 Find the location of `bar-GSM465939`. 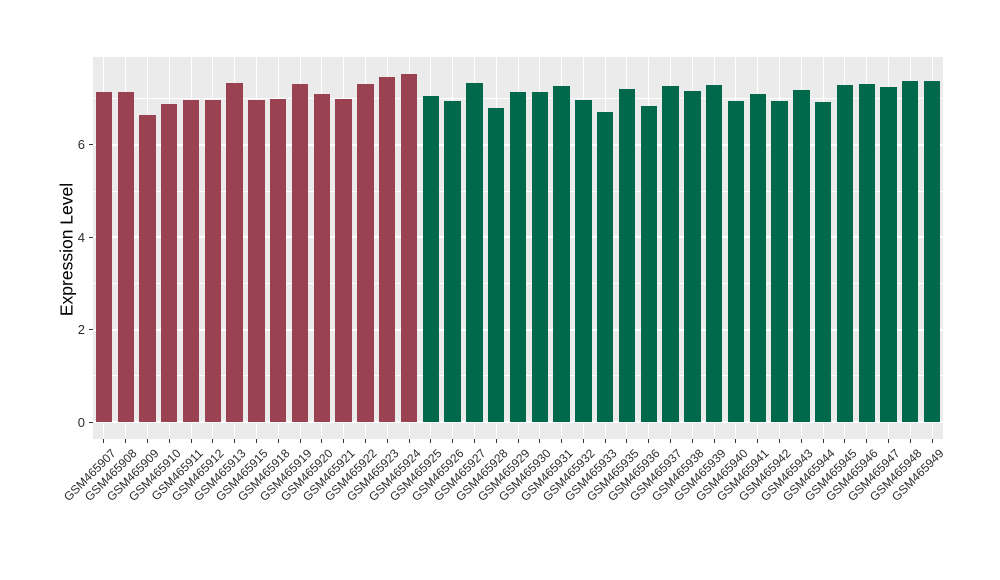

bar-GSM465939 is located at coordinates (714, 253).